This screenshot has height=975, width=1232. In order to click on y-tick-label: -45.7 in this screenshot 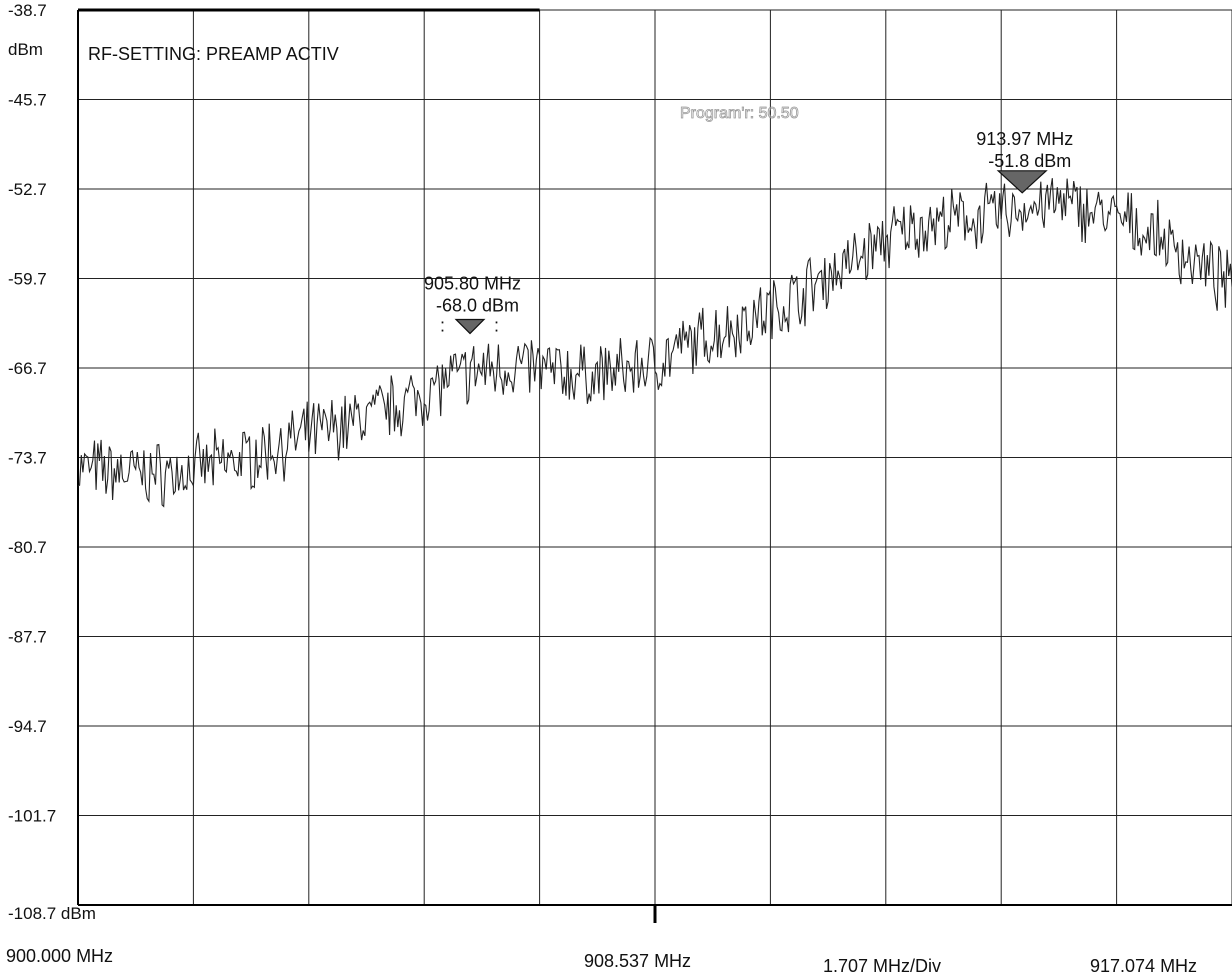, I will do `click(27, 100)`.